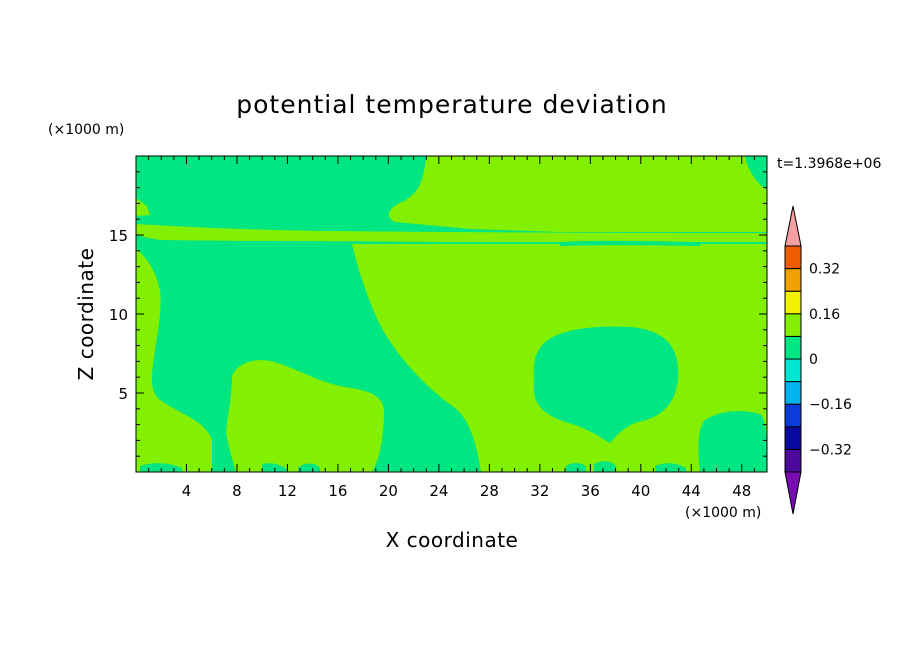  I want to click on region-band-line, so click(630, 243).